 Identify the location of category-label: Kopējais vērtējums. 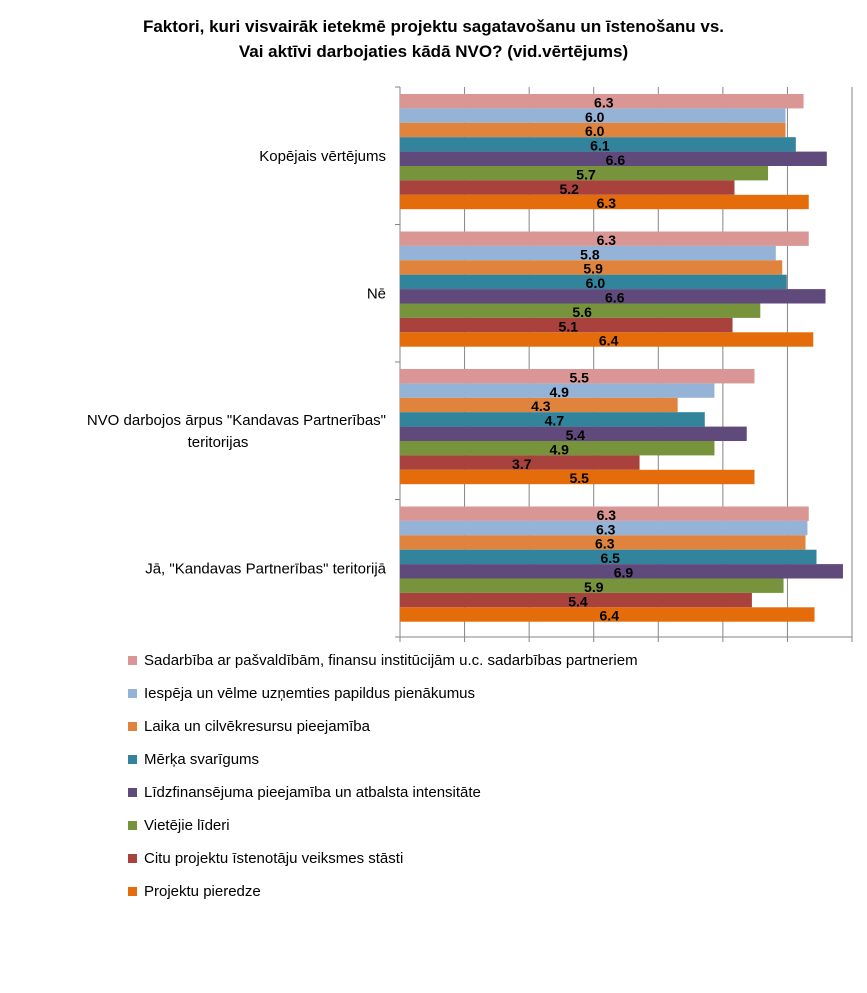
(322, 156).